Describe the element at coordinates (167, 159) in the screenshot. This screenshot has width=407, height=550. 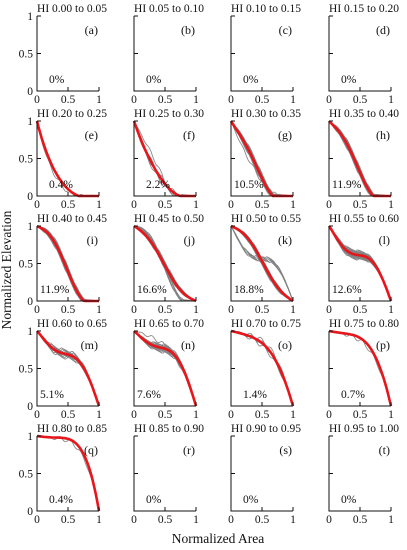
I see `panel-f: HI 0.25 to 0.30 0 0.5 1 (f) 2.2%` at that location.